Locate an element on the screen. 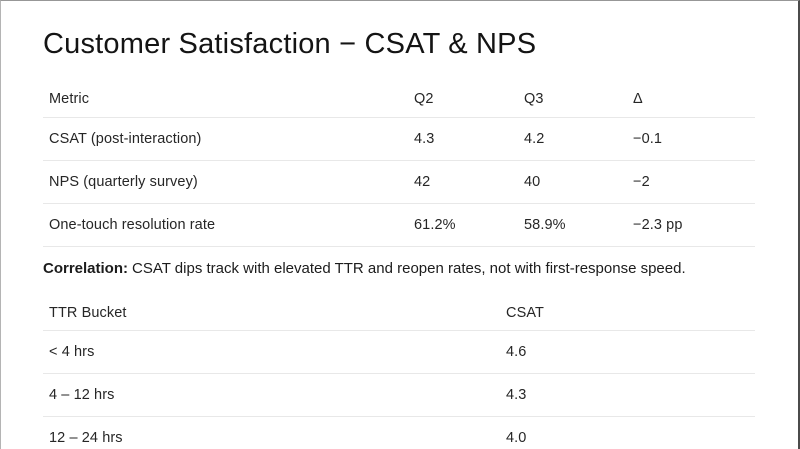 This screenshot has height=449, width=800. metric-q3-value: 58.9% is located at coordinates (545, 225).